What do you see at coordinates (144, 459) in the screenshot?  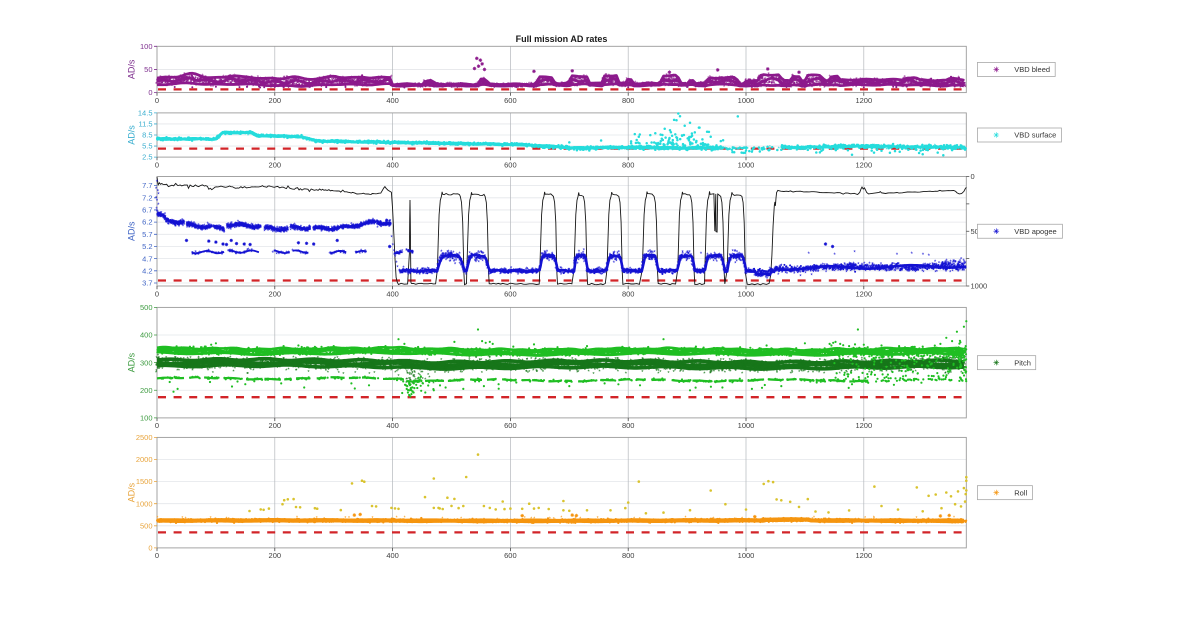 I see `svg-text: 2000` at bounding box center [144, 459].